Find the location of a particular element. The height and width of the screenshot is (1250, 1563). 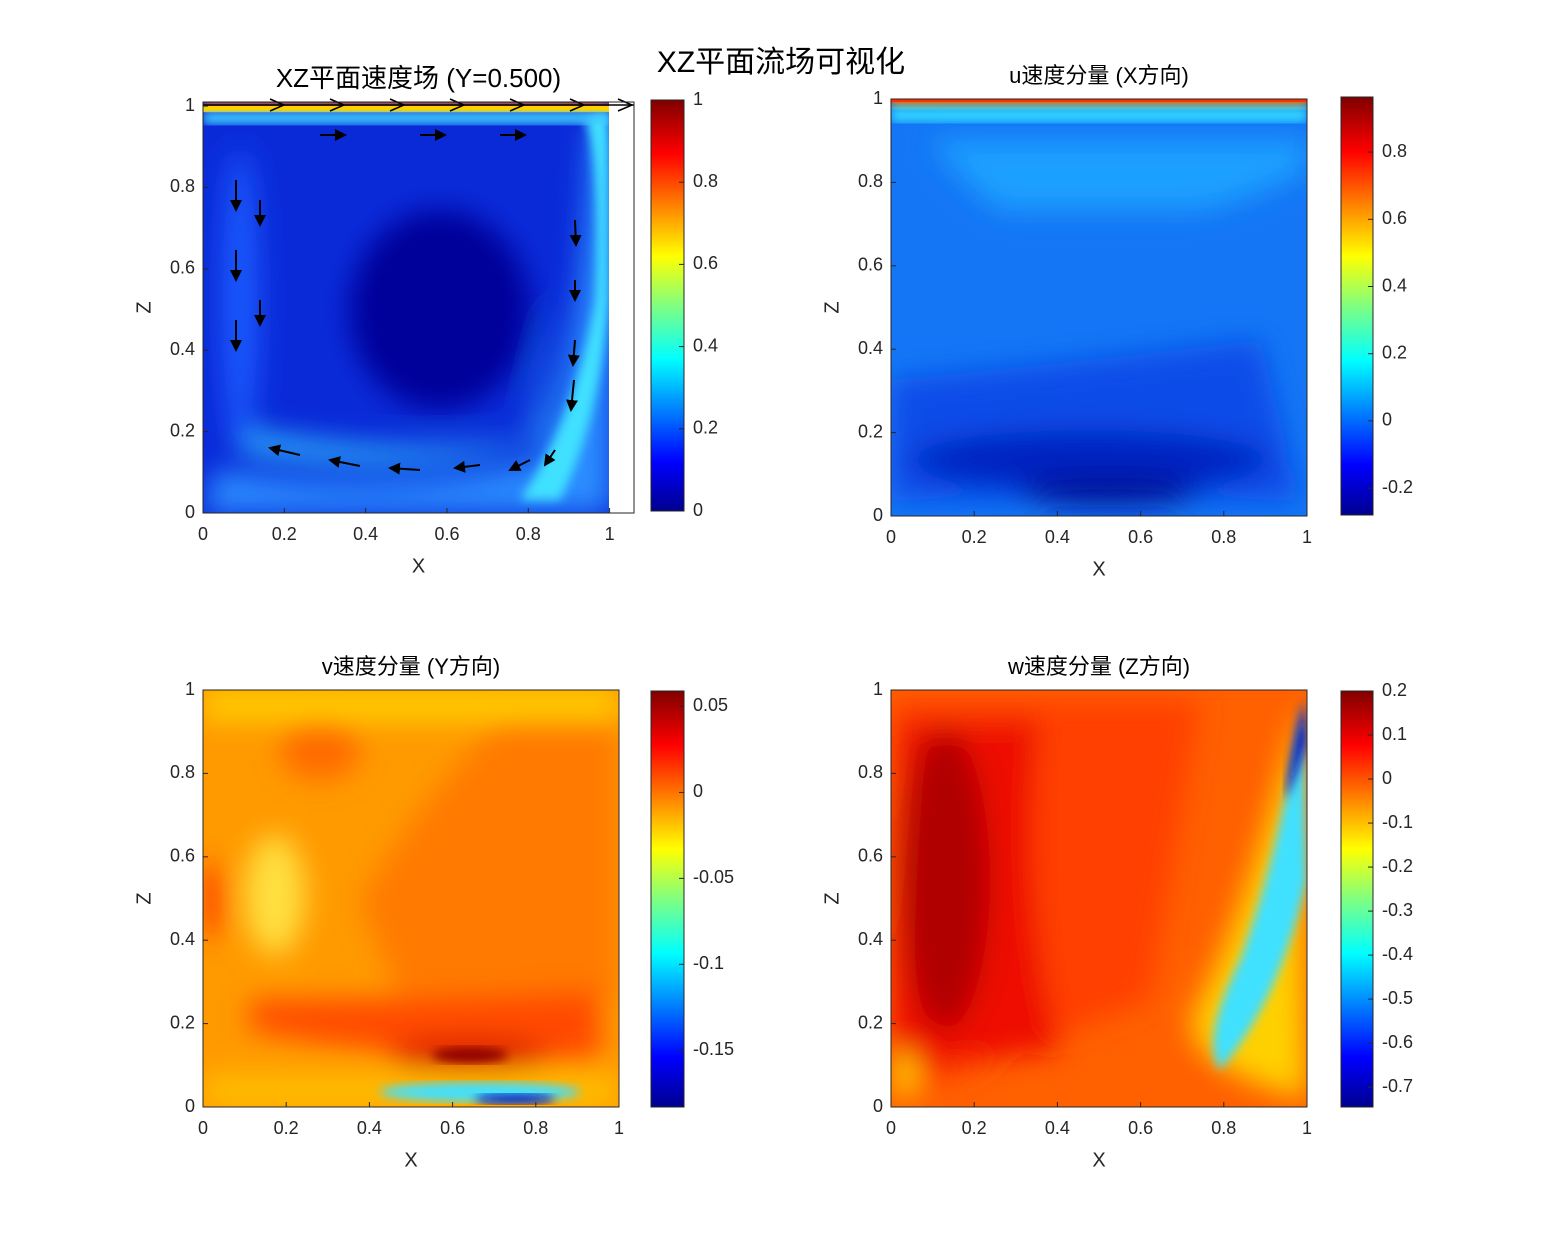

colorbar-tick-label: -0.2 is located at coordinates (1397, 487).